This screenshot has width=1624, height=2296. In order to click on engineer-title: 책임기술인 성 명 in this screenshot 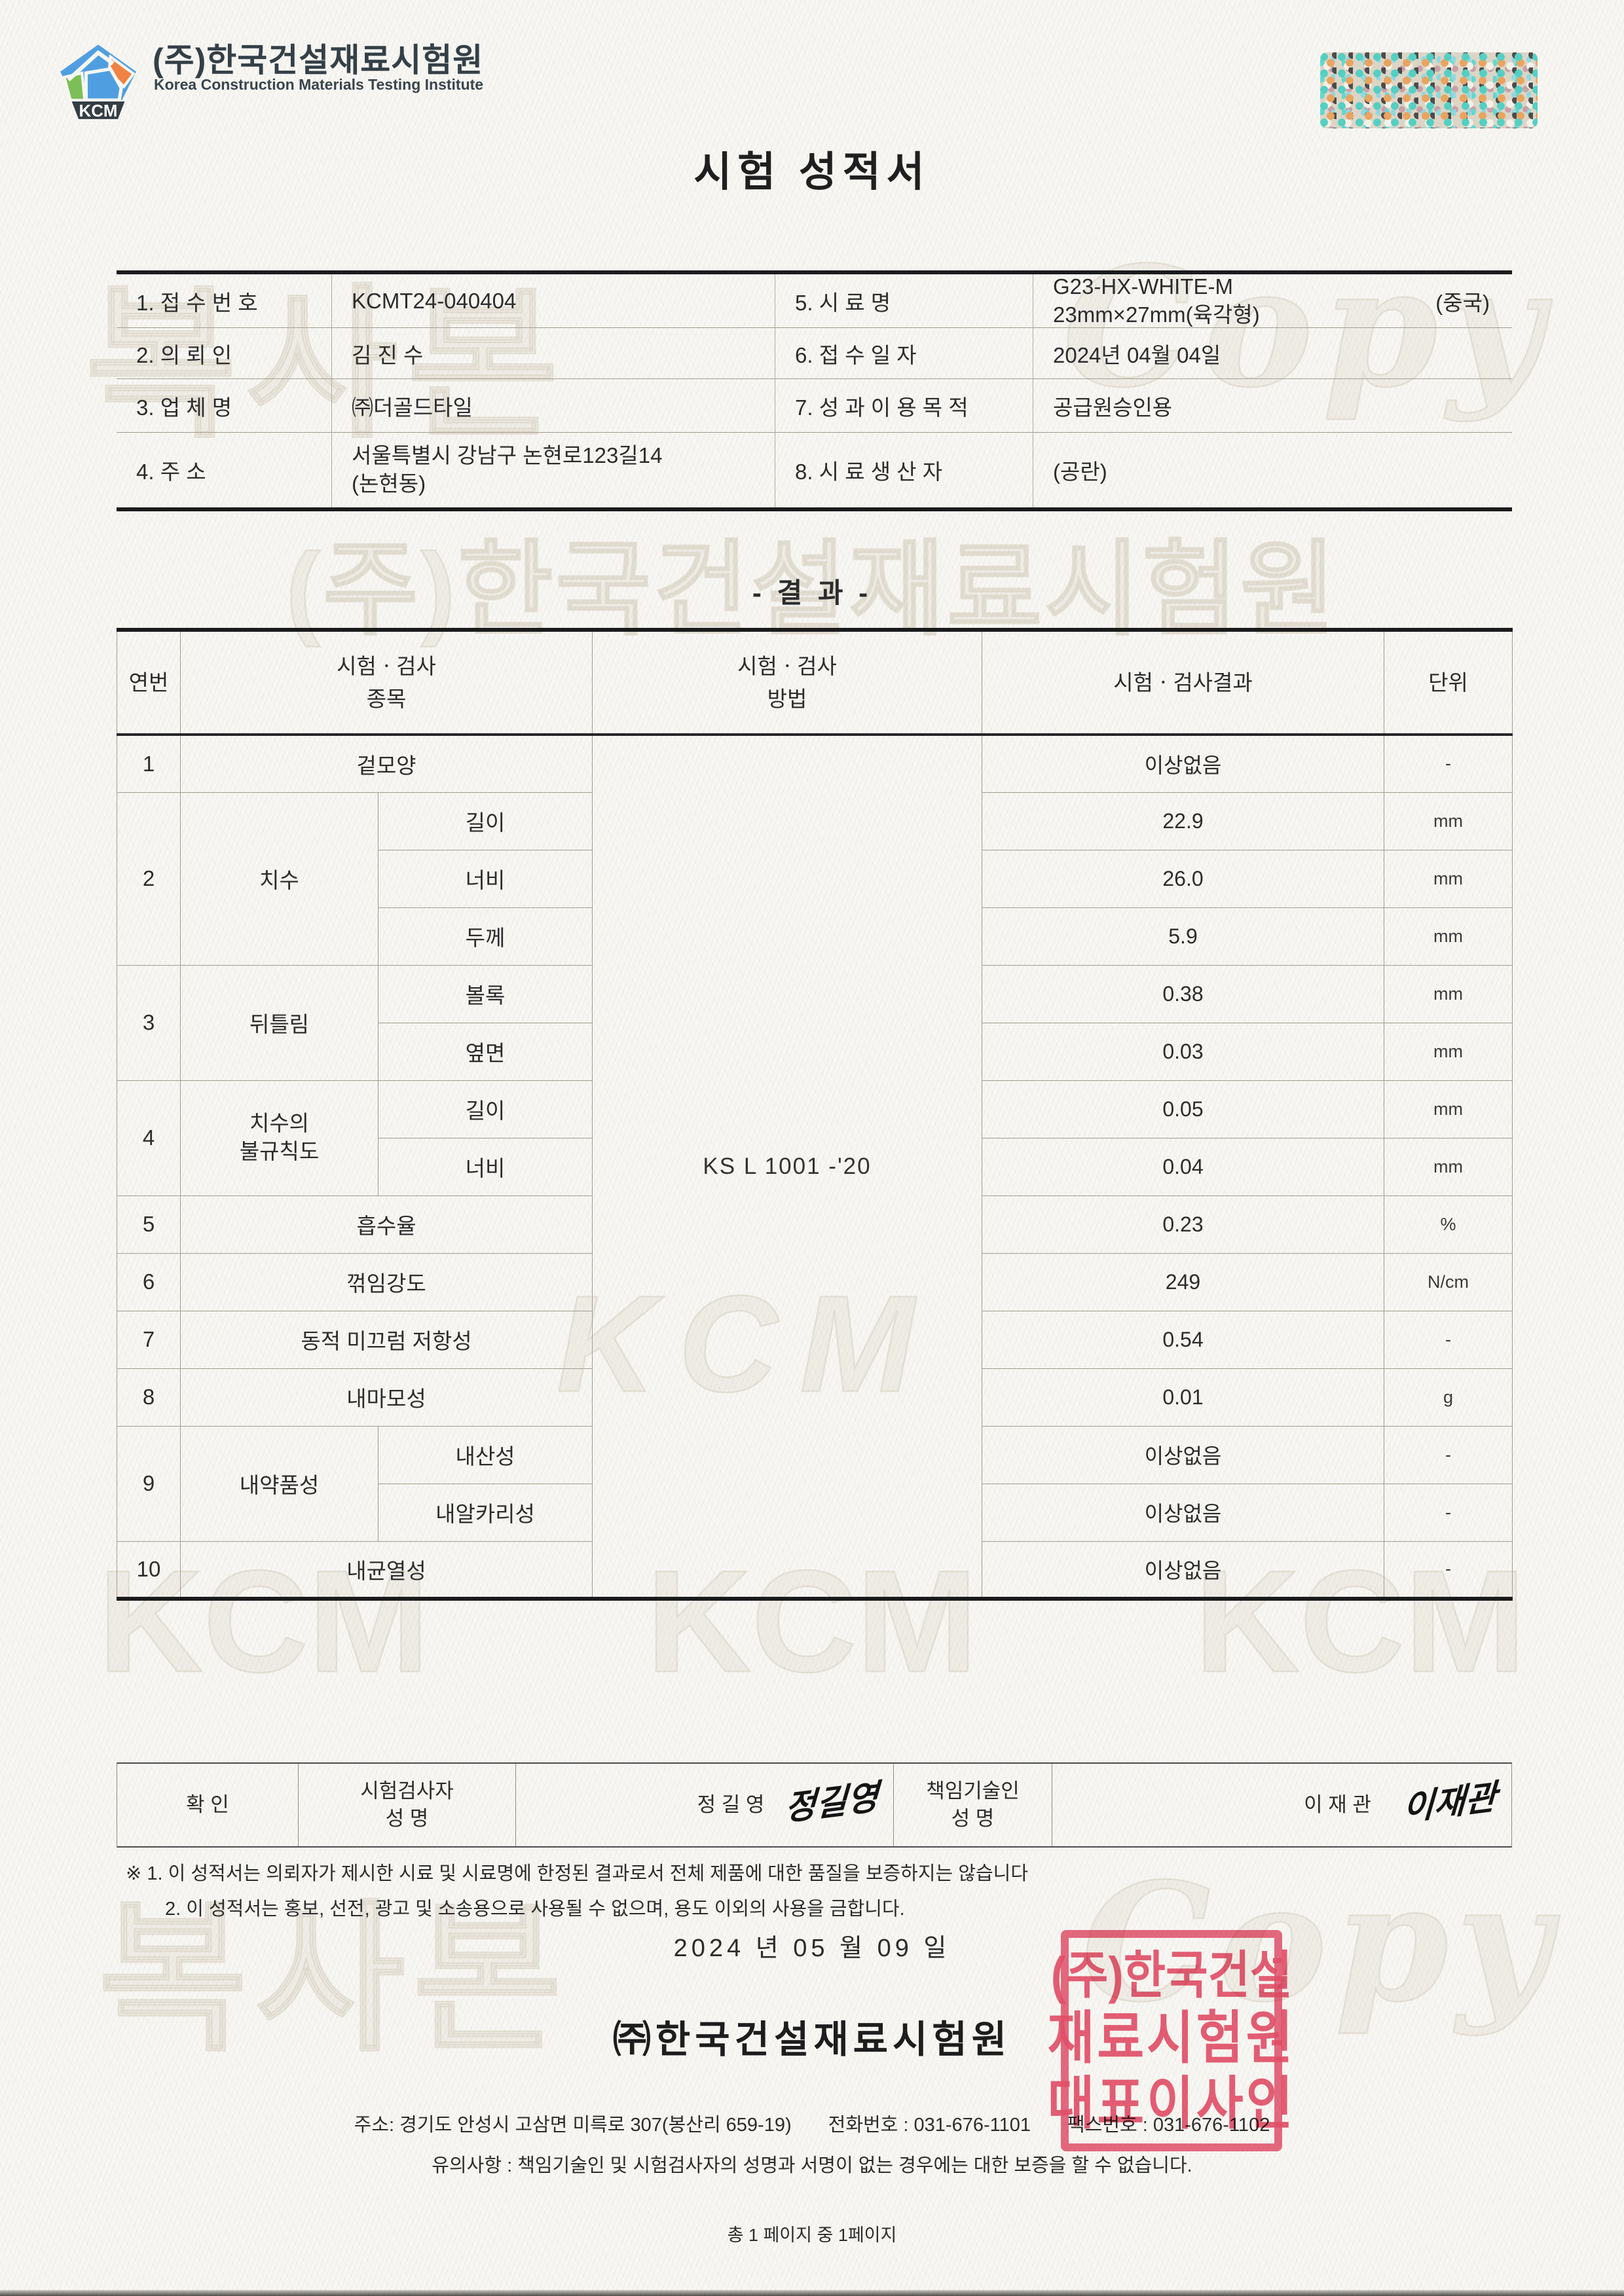, I will do `click(972, 1805)`.